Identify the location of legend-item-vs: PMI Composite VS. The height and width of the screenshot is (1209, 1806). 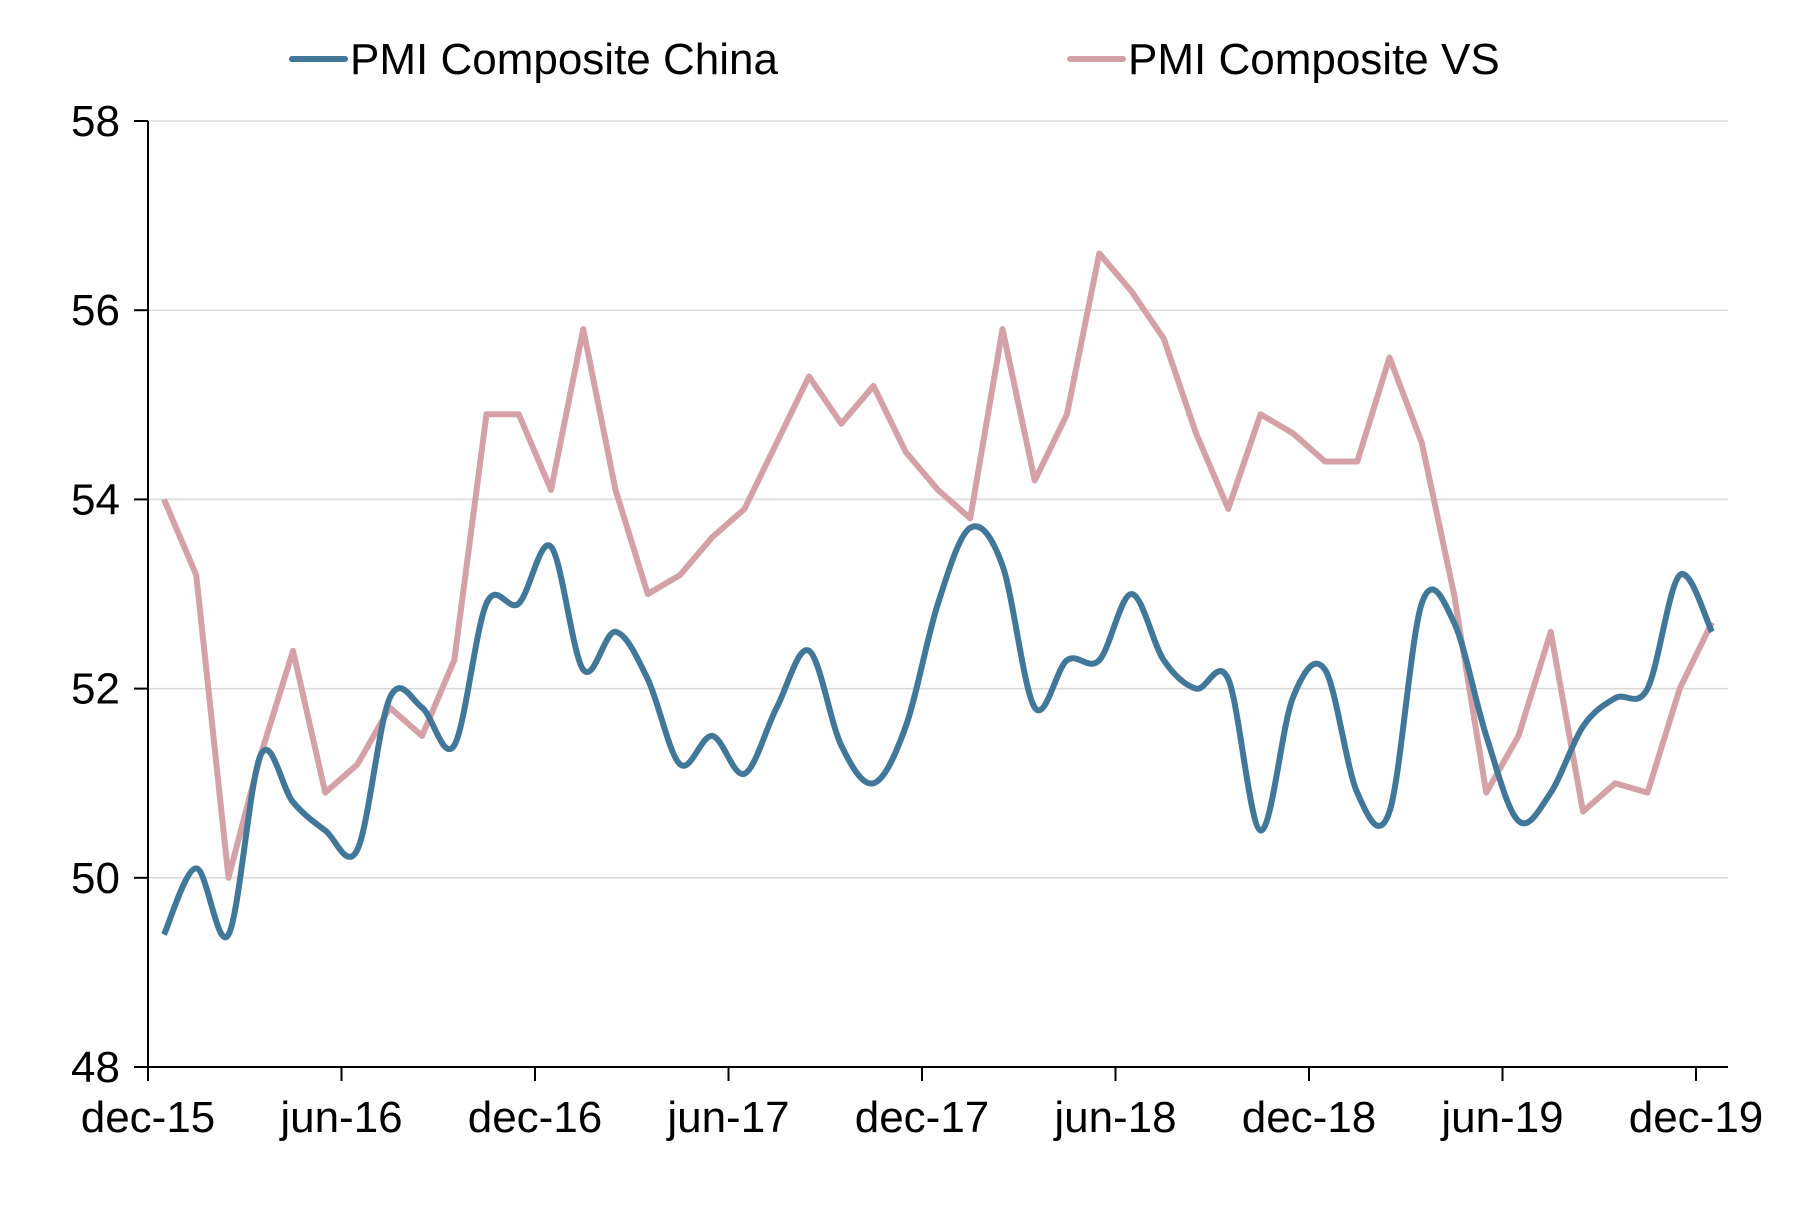
(1283, 59).